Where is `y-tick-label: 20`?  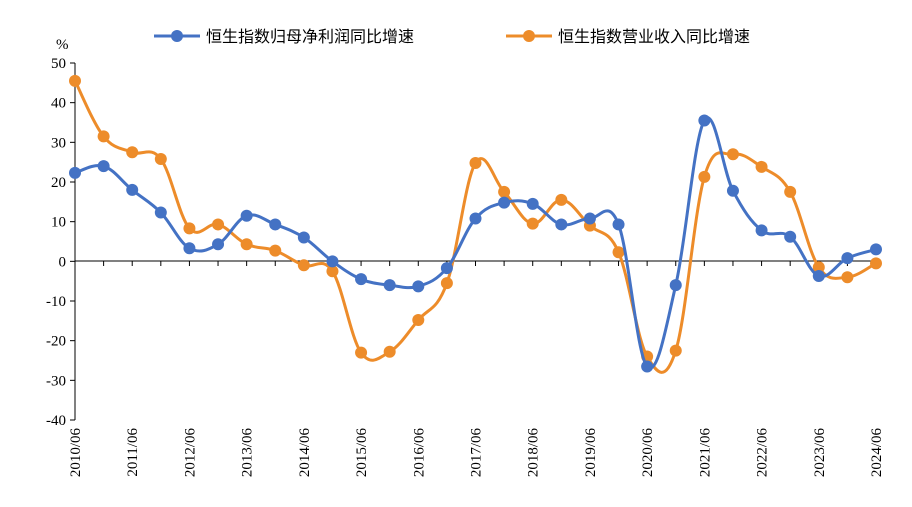 y-tick-label: 20 is located at coordinates (58, 183).